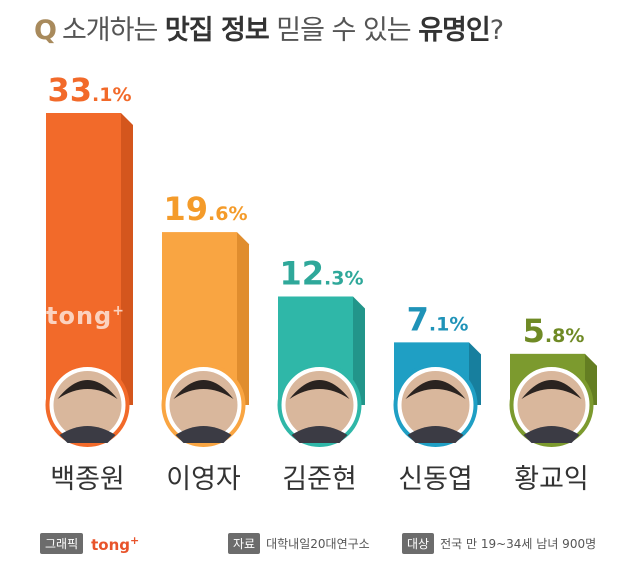 The image size is (640, 562). Describe the element at coordinates (89, 90) in the screenshot. I see `value-label: 33.1%` at that location.